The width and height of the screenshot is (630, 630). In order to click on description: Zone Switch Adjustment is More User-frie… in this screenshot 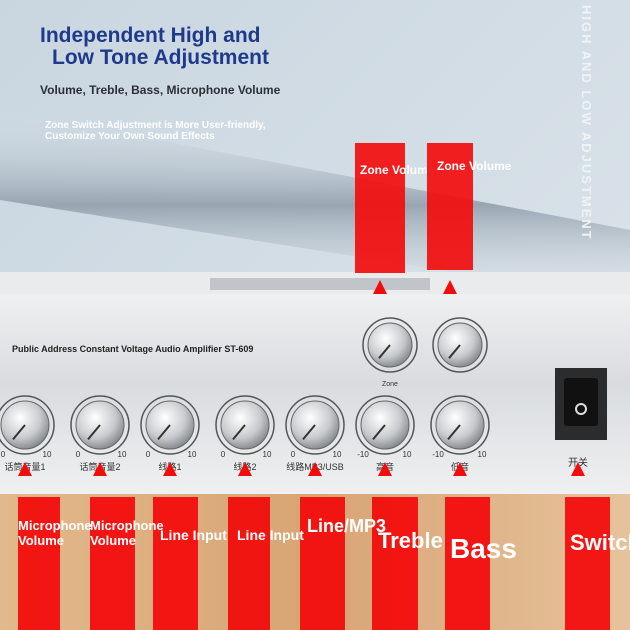, I will do `click(155, 125)`.